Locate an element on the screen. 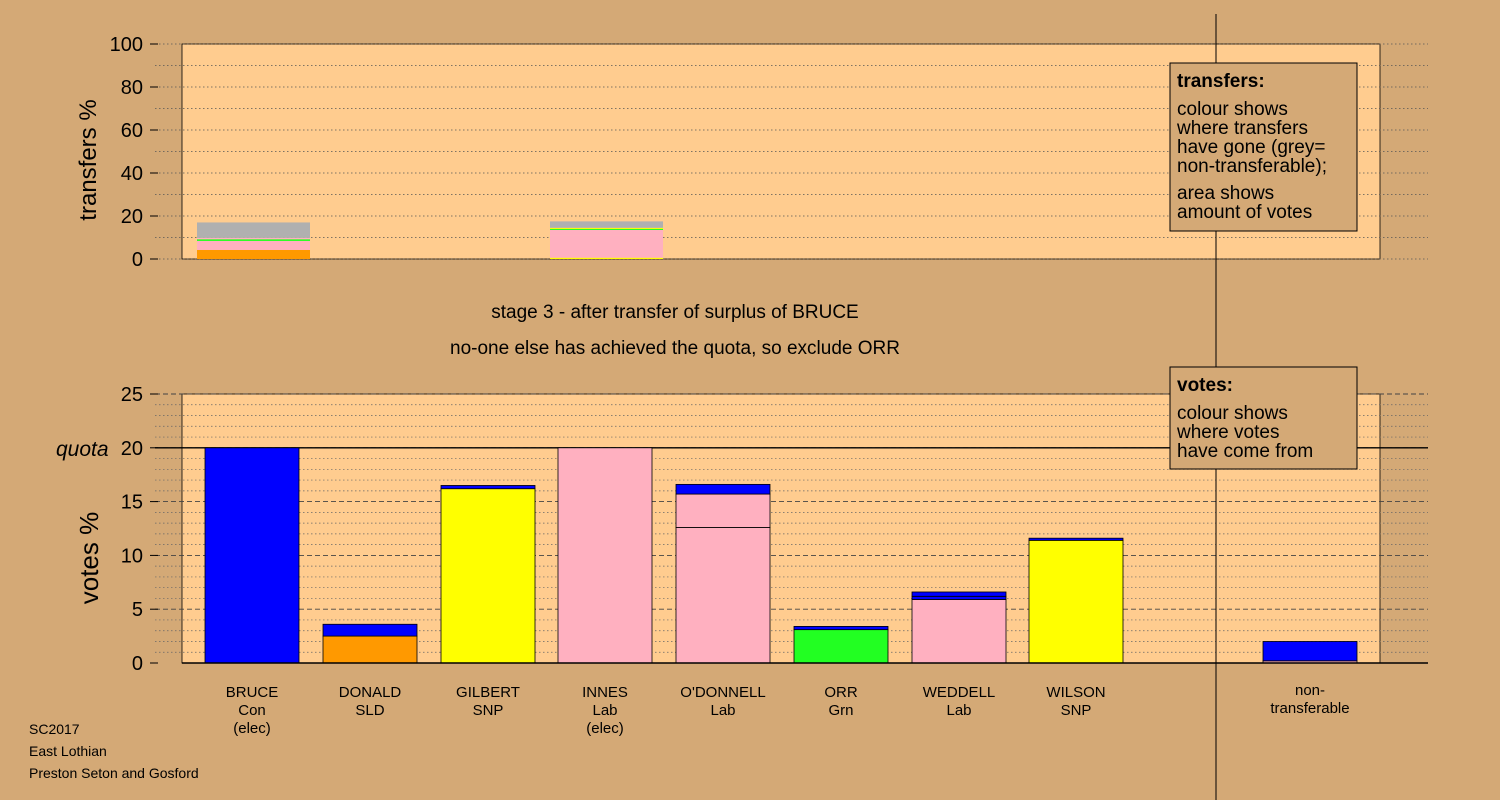 This screenshot has width=1500, height=800. transfers-legend-line: colour shows is located at coordinates (1232, 109).